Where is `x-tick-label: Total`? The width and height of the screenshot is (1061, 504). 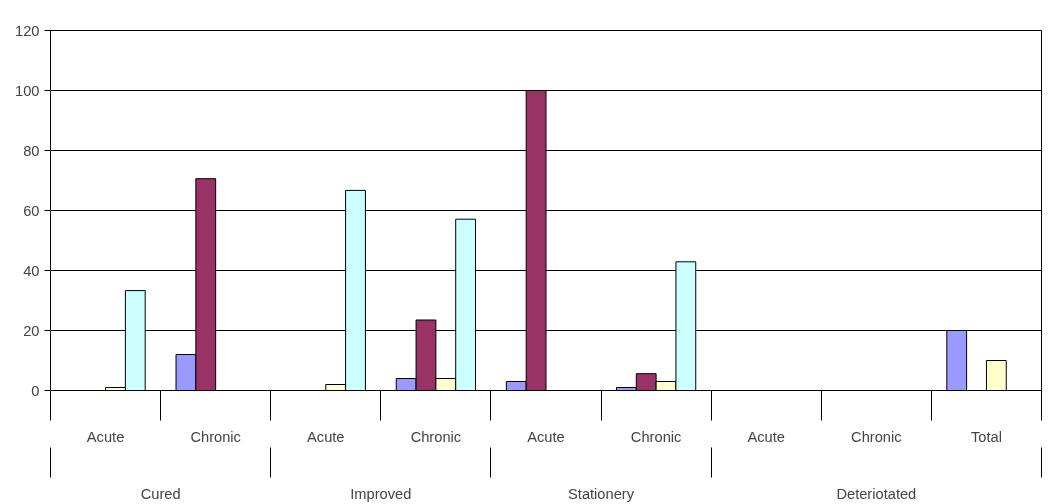 x-tick-label: Total is located at coordinates (986, 436).